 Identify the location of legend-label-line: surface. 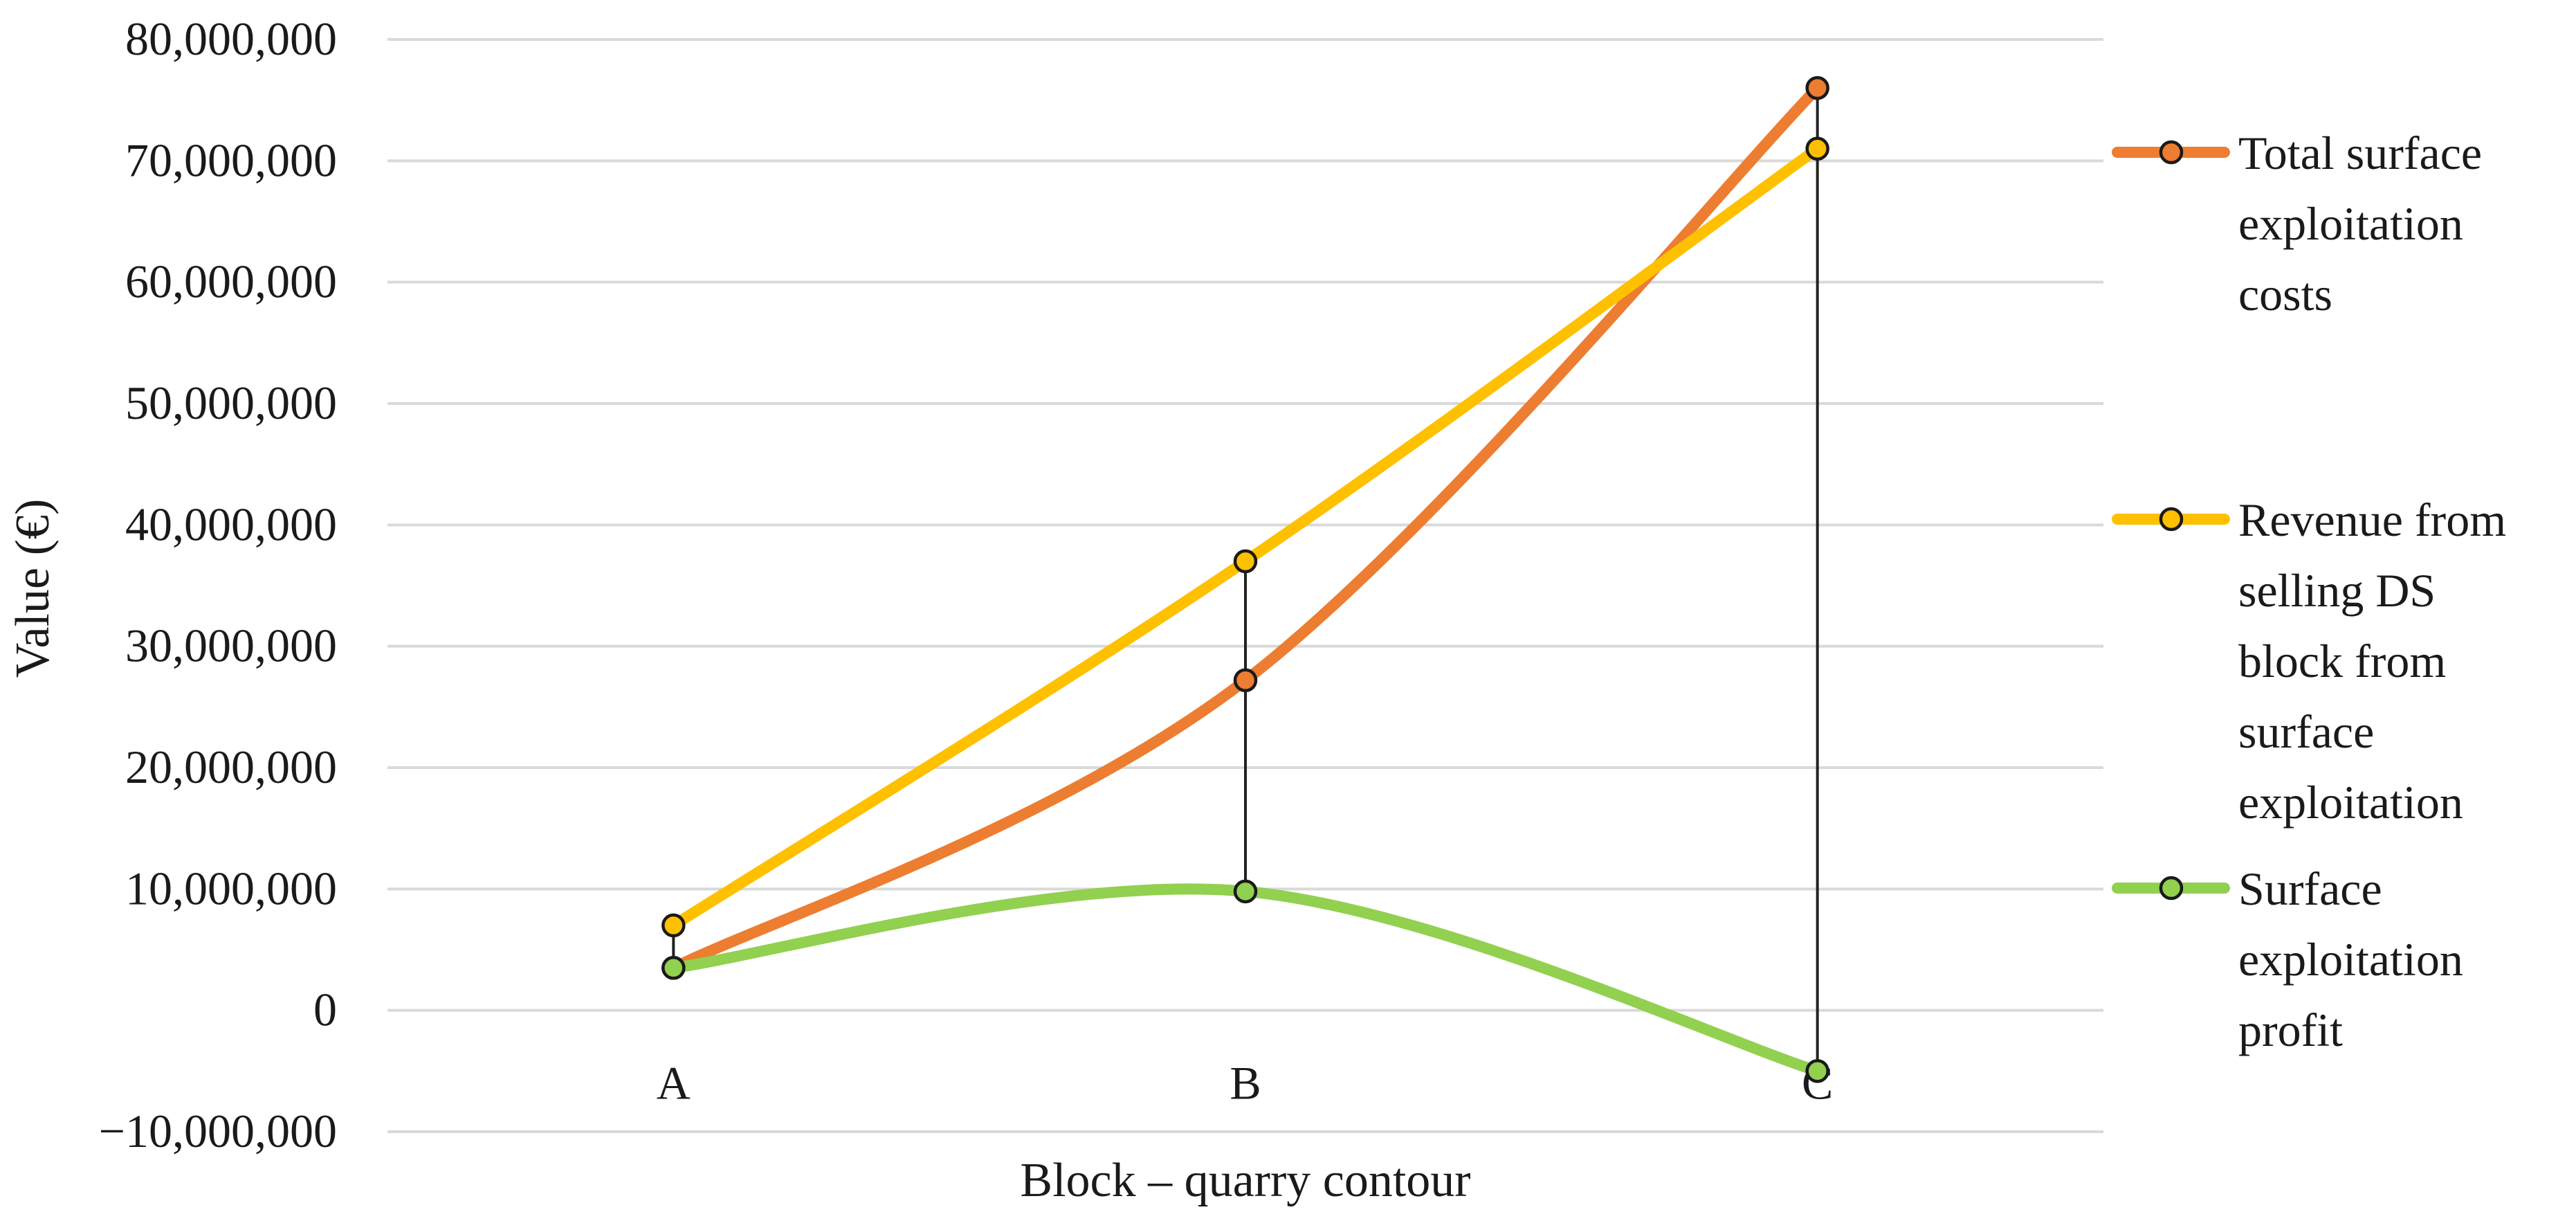
(2306, 732).